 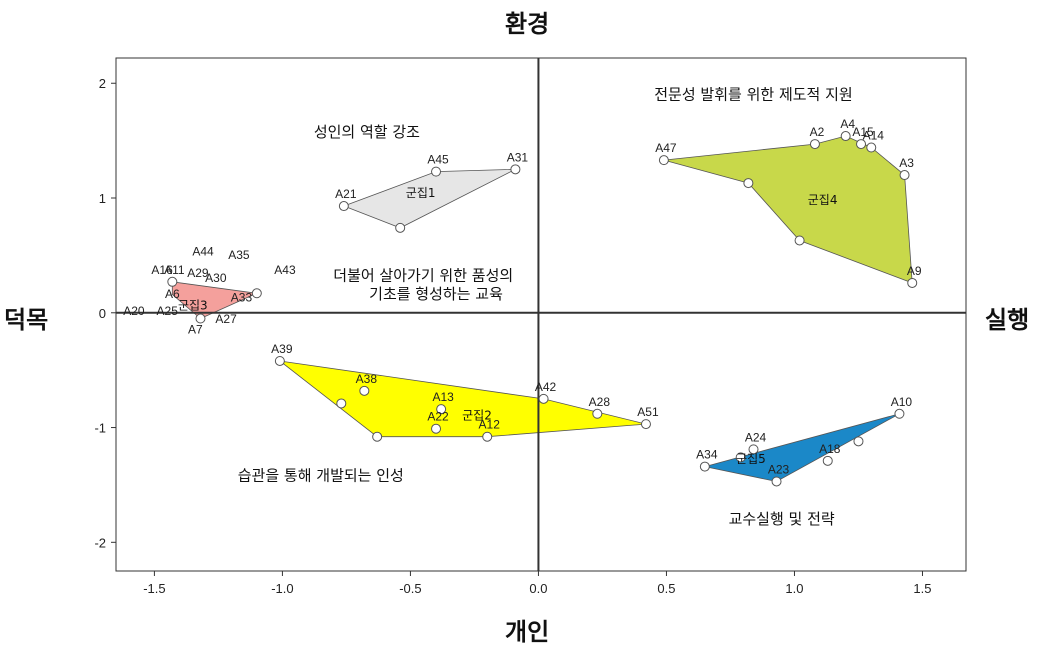 What do you see at coordinates (285, 270) in the screenshot?
I see `point-label: A43` at bounding box center [285, 270].